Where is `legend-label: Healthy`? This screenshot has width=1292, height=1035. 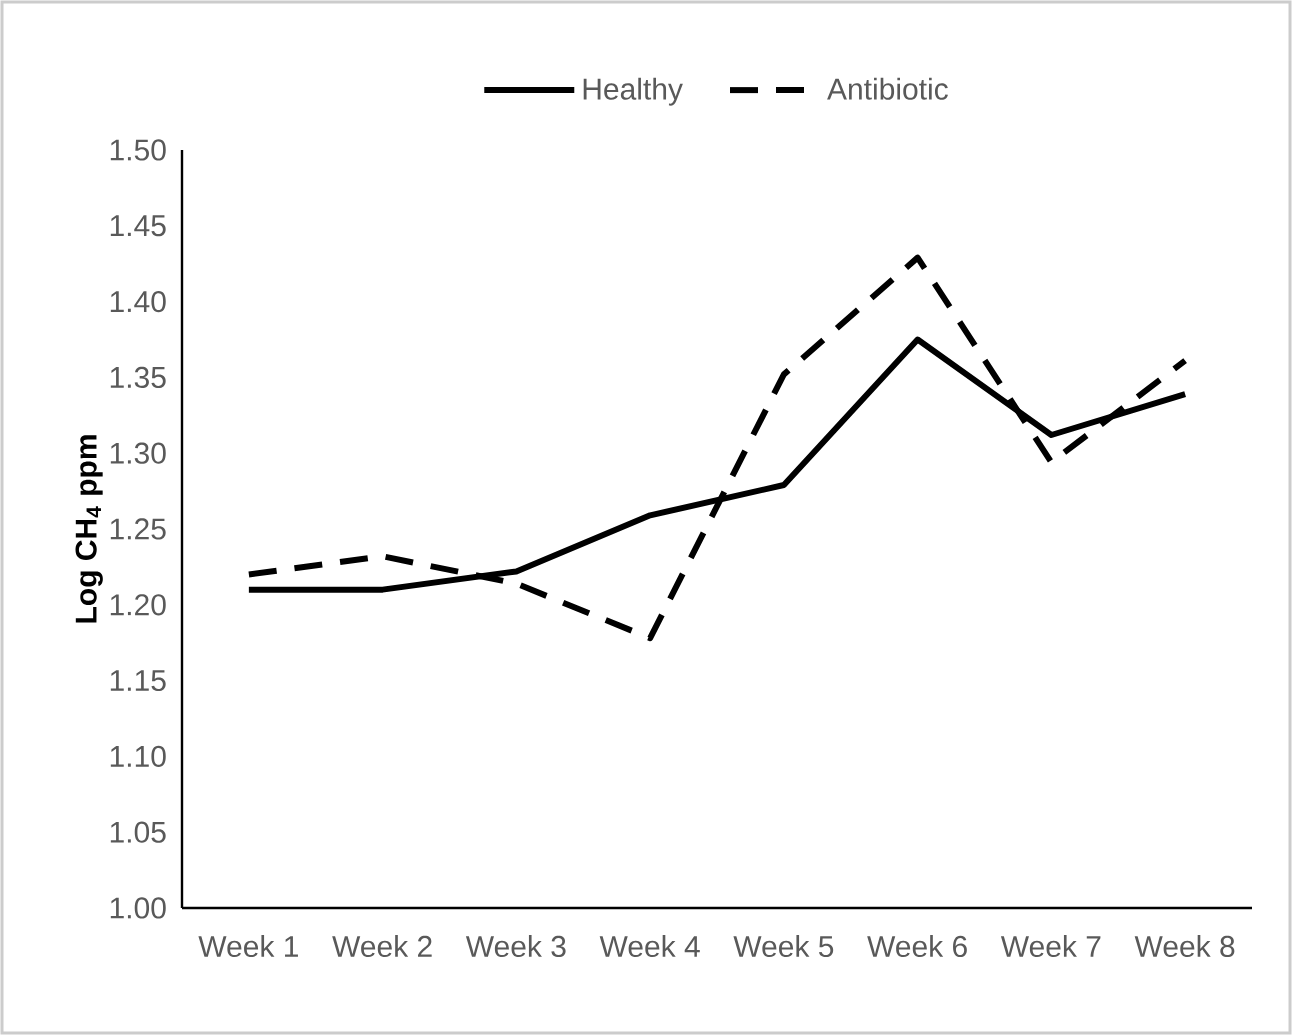
legend-label: Healthy is located at coordinates (633, 91).